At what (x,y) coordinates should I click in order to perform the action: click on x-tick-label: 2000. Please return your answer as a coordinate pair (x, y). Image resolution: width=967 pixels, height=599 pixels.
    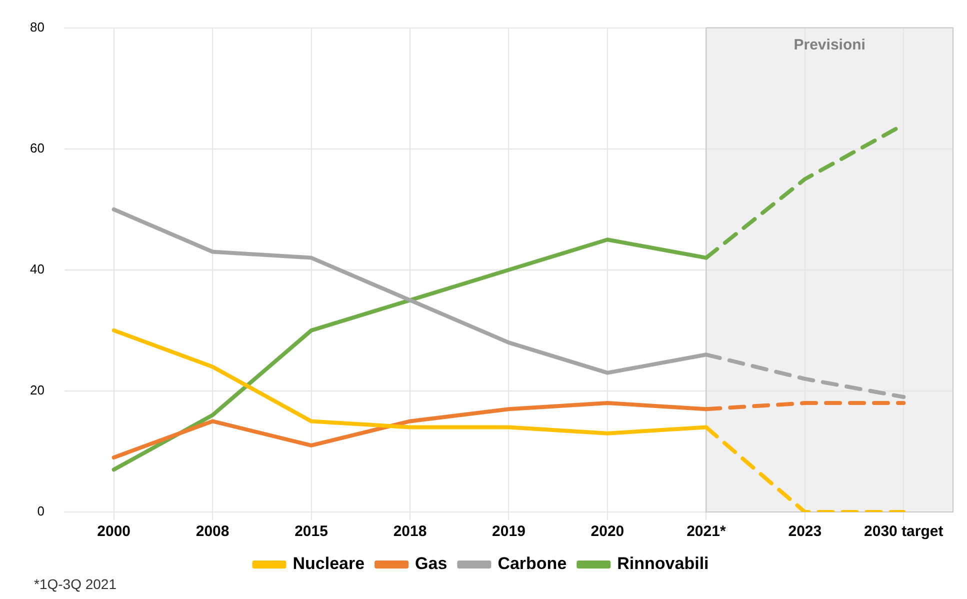
    Looking at the image, I should click on (114, 531).